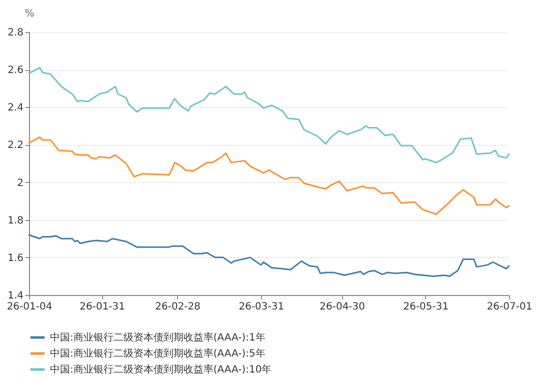 The width and height of the screenshot is (550, 381). I want to click on x-tick-label: 26-01-31, so click(103, 307).